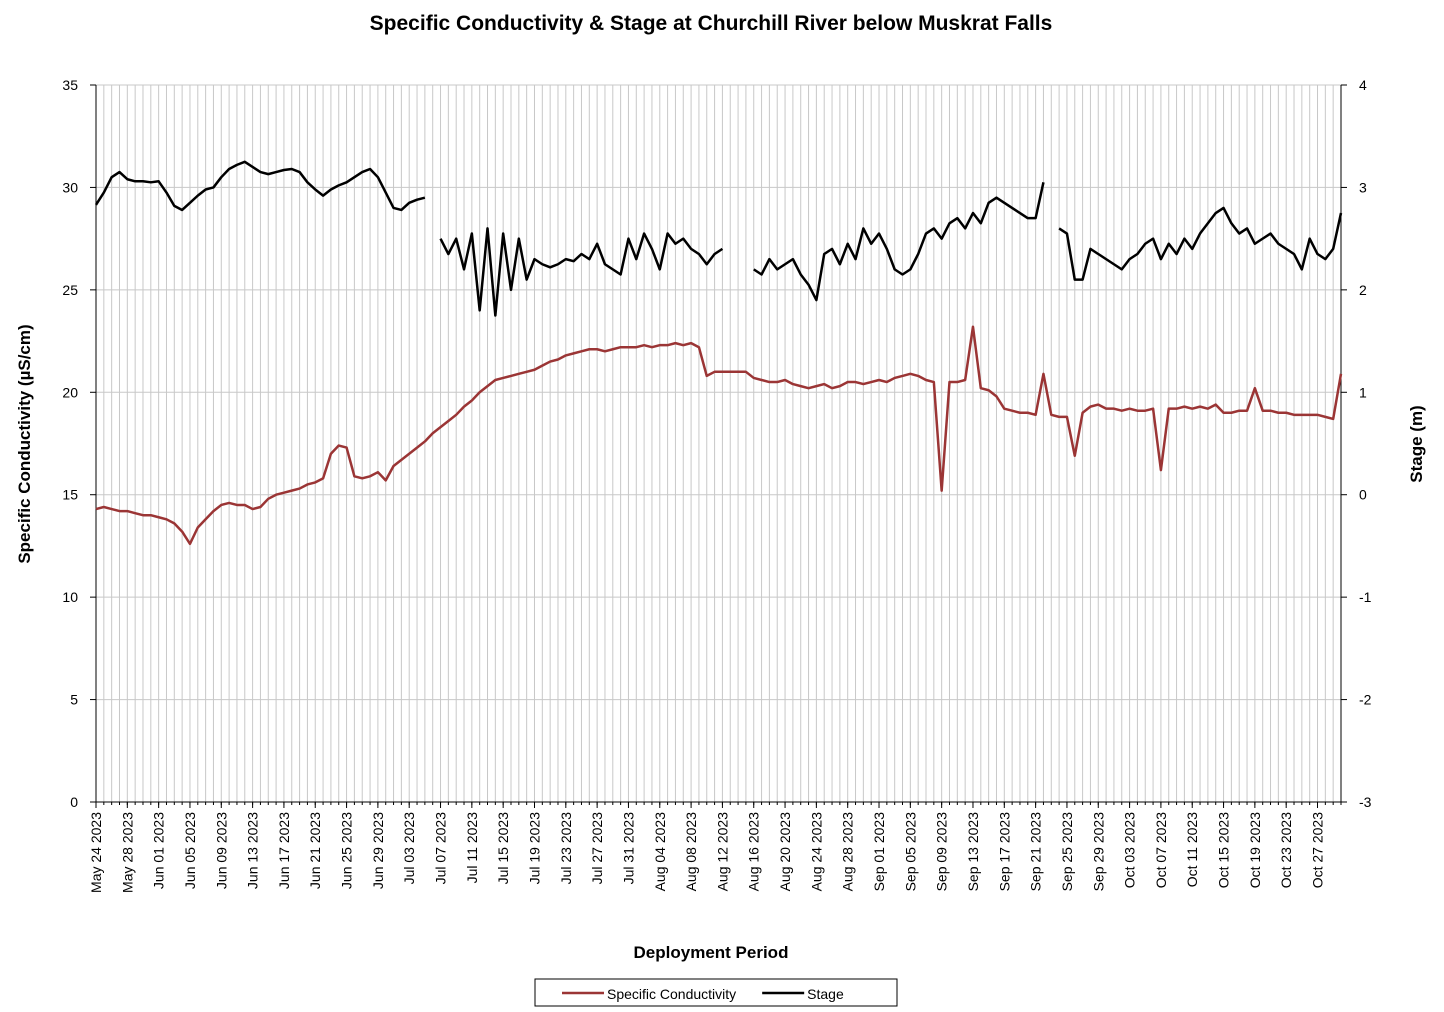  I want to click on legend-label: Specific Conductivity, so click(671, 994).